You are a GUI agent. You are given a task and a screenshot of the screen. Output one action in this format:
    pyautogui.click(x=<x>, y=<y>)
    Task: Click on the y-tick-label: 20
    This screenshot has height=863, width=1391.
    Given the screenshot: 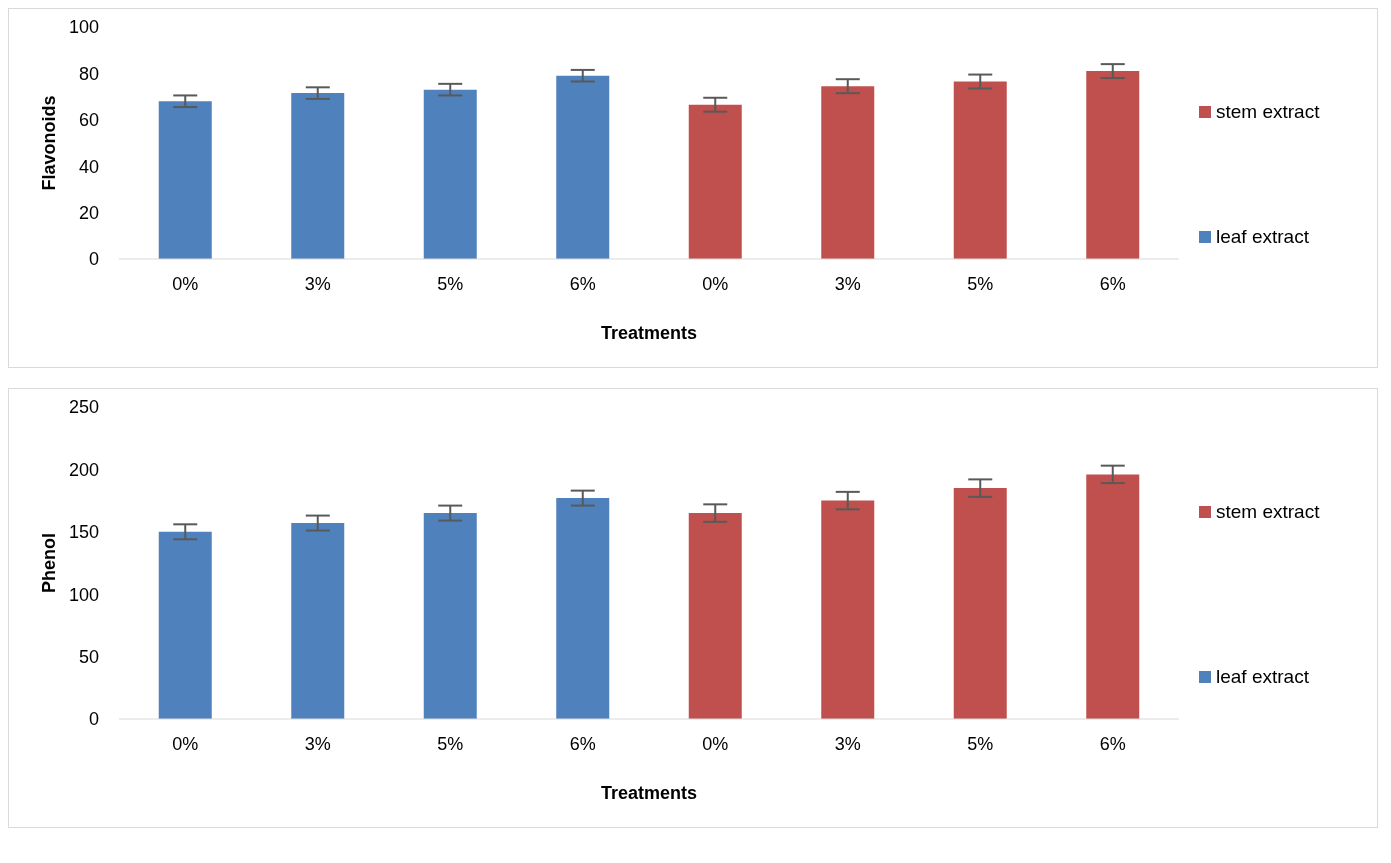 What is the action you would take?
    pyautogui.click(x=88, y=212)
    